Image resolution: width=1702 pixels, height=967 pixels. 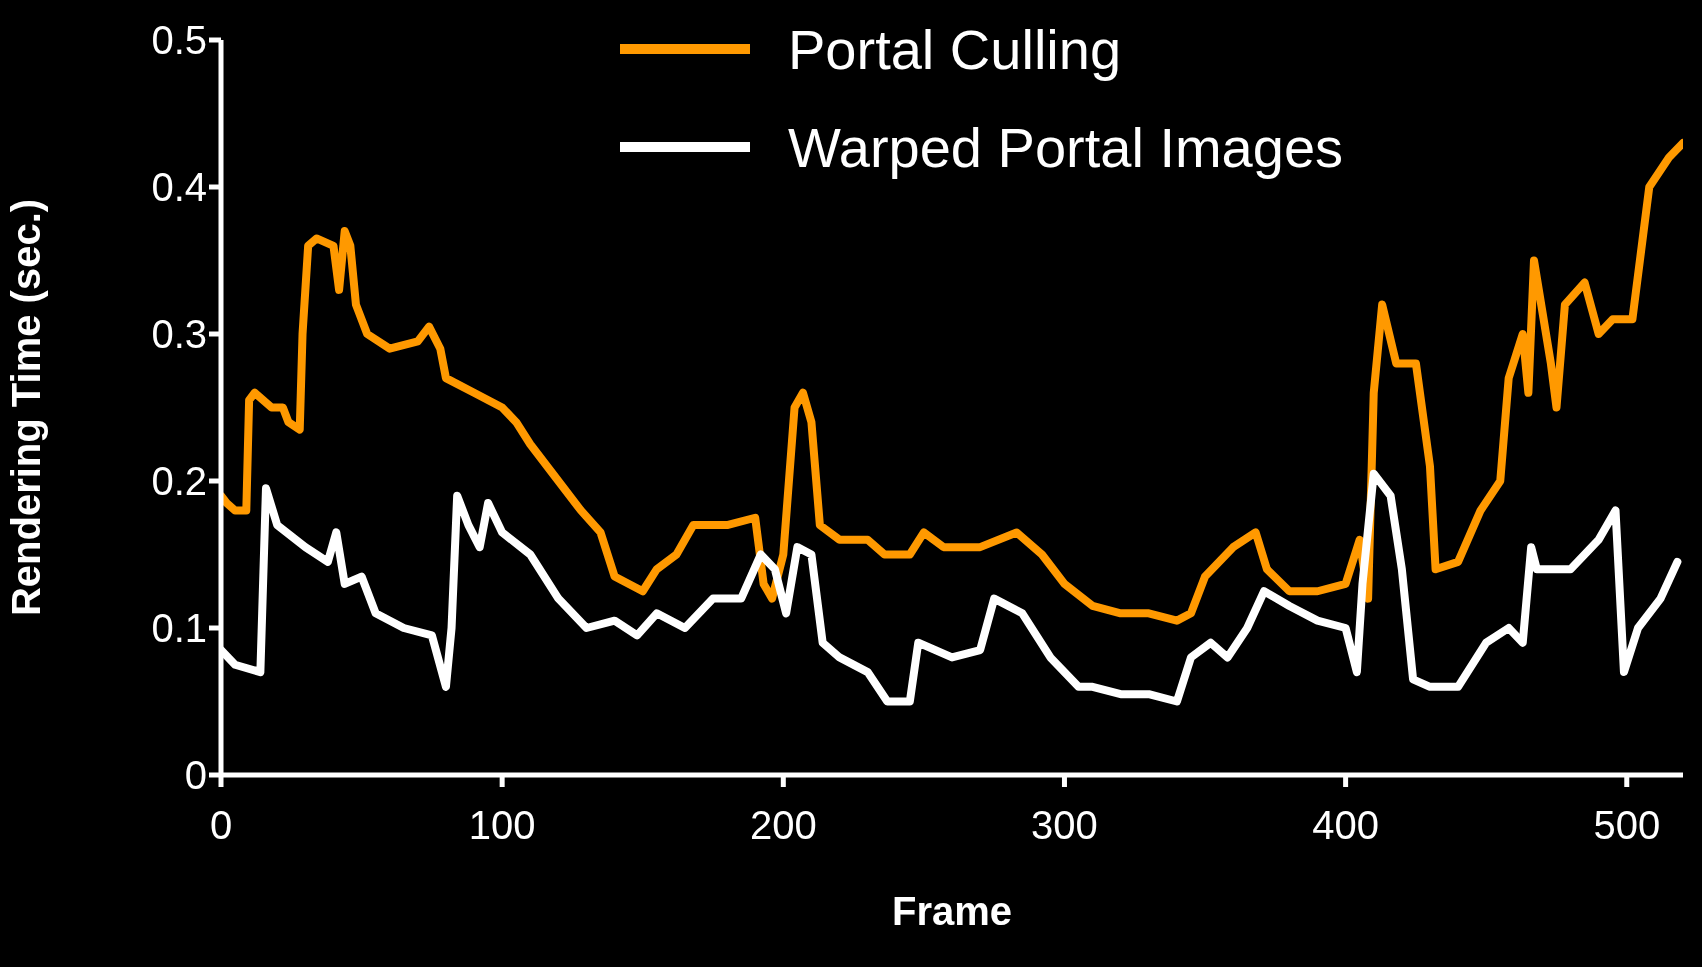 What do you see at coordinates (179, 40) in the screenshot?
I see `y-tick-label: 0.5` at bounding box center [179, 40].